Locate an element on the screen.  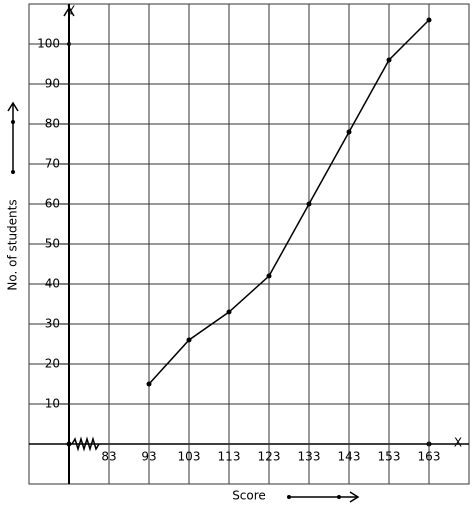
y-tick-label: 10 is located at coordinates (52, 404).